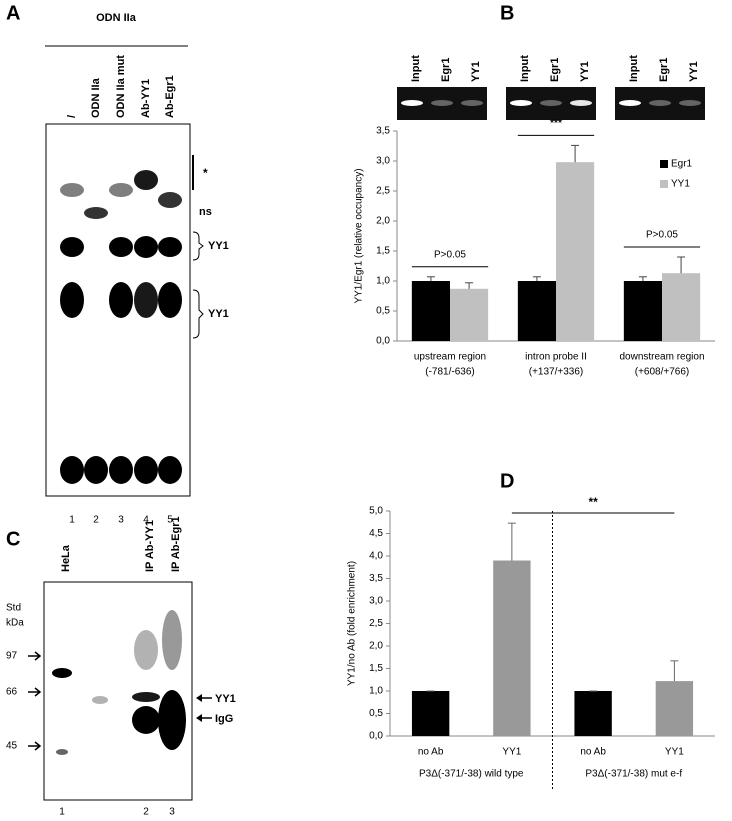 Image resolution: width=732 pixels, height=821 pixels. What do you see at coordinates (507, 481) in the screenshot?
I see `panel-label: D` at bounding box center [507, 481].